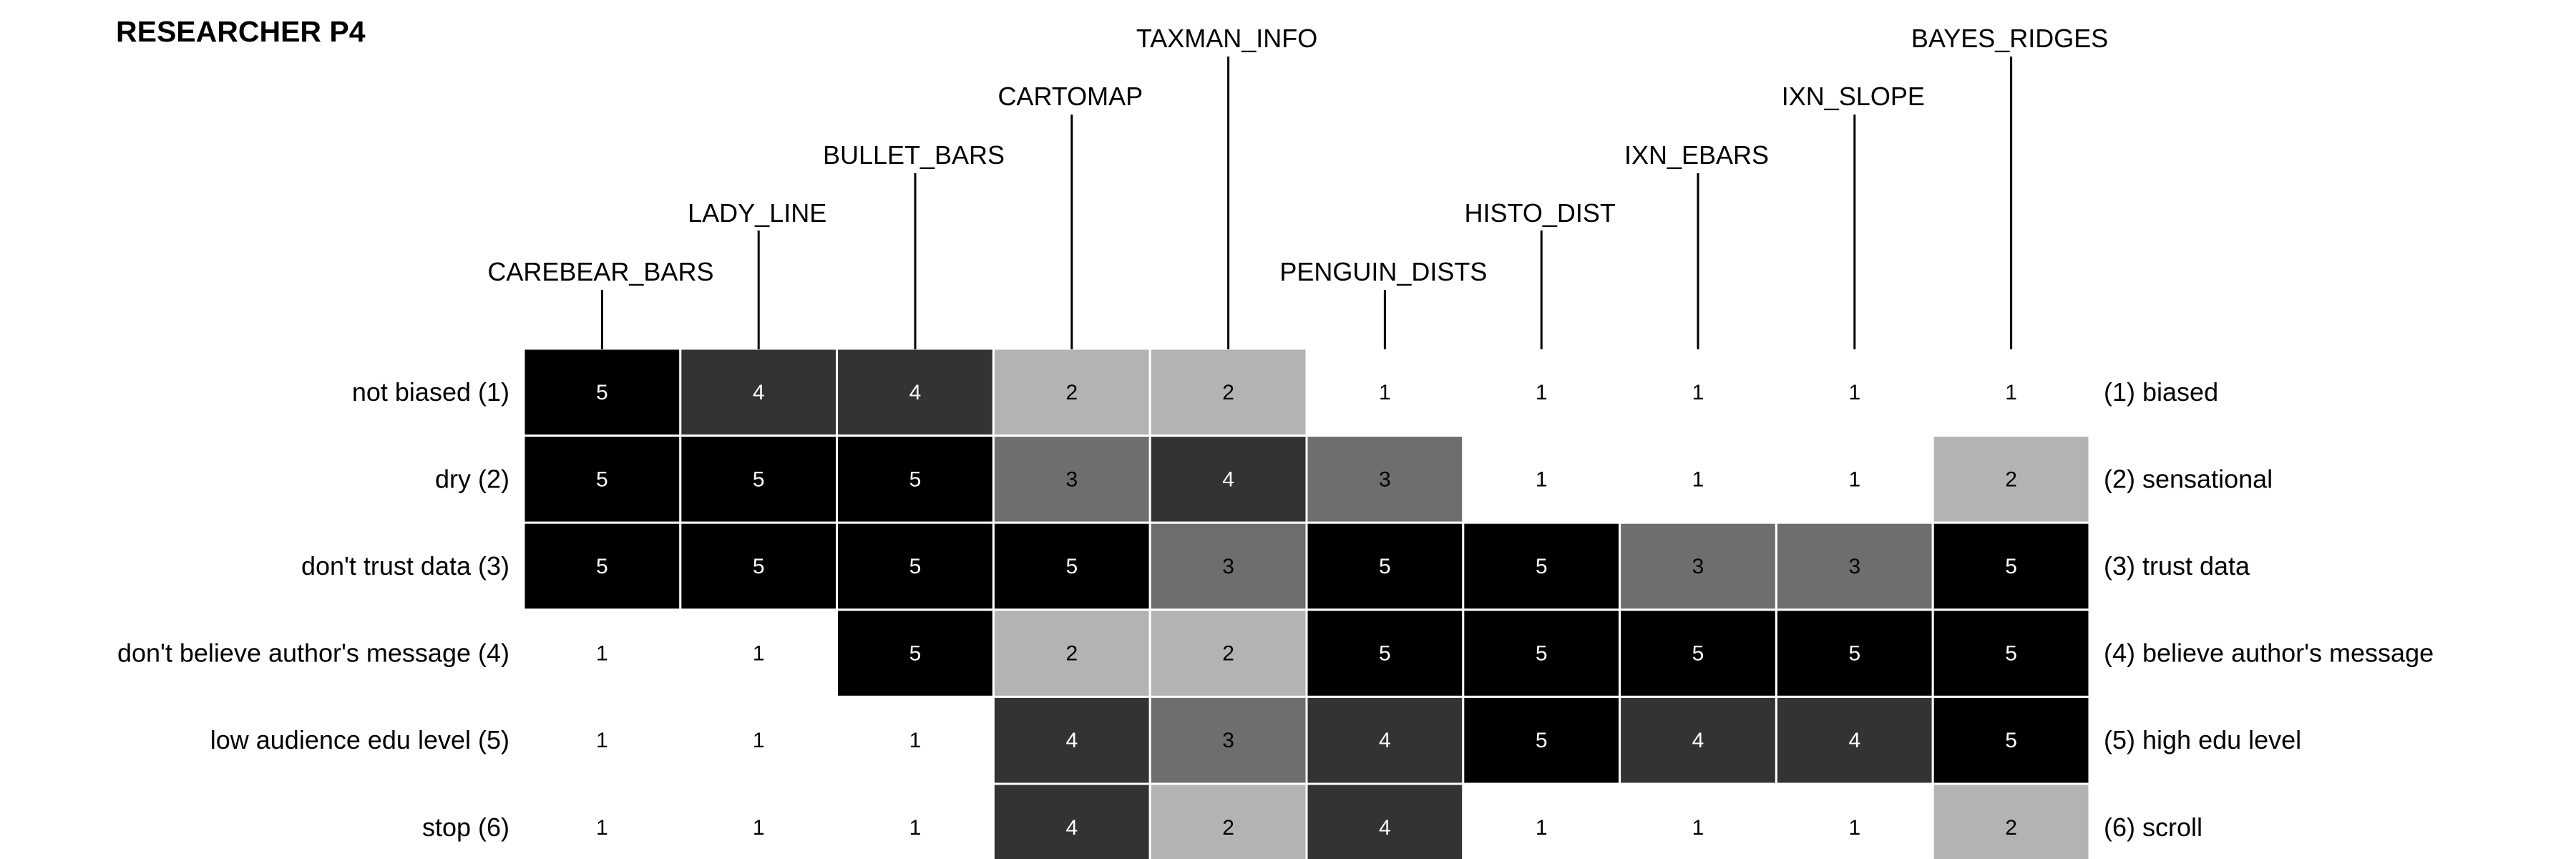  I want to click on column-label: CARTOMAP, so click(1070, 96).